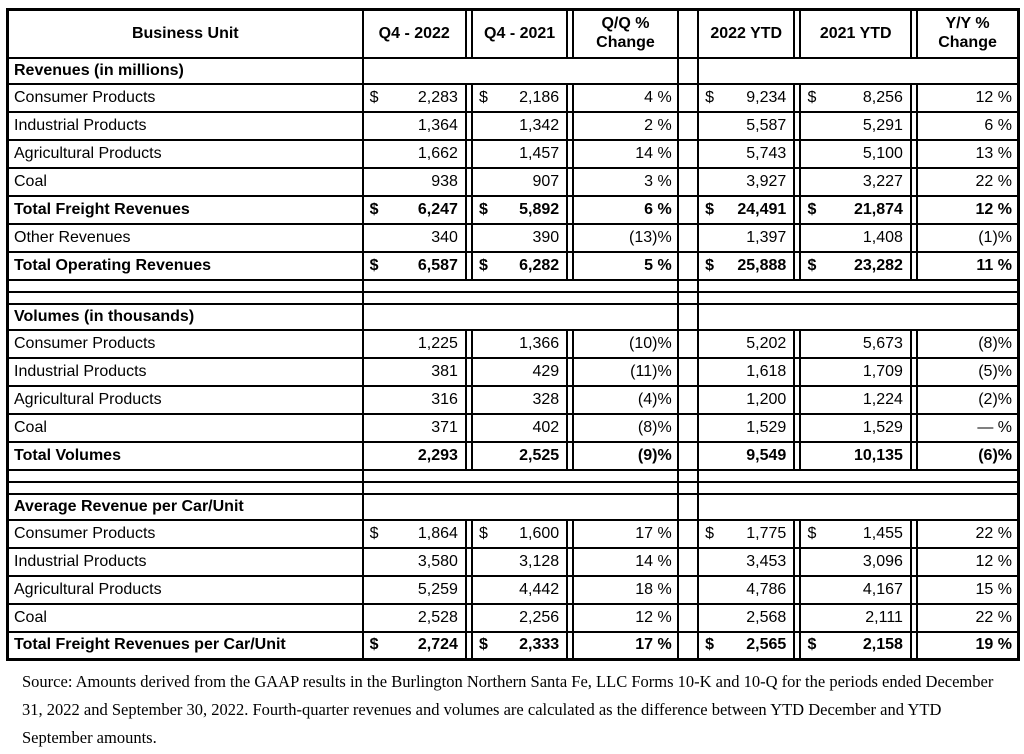  What do you see at coordinates (414, 343) in the screenshot?
I see `value-cell: 1,225` at bounding box center [414, 343].